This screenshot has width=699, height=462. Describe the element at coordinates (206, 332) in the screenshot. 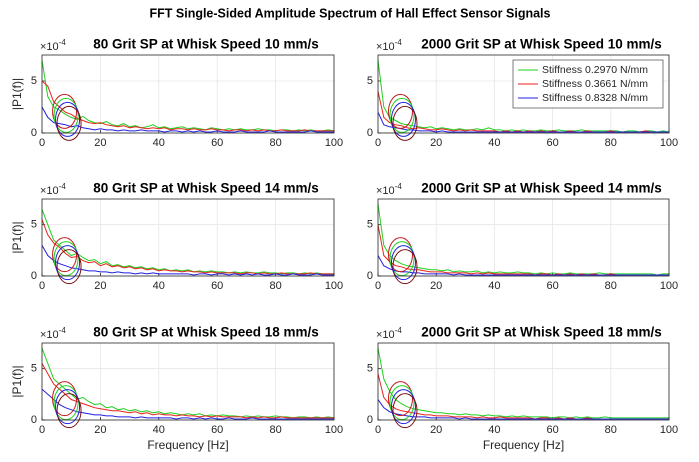

I see `axes-title: 80 Grit SP at Whisk Speed 18 mm/s` at that location.